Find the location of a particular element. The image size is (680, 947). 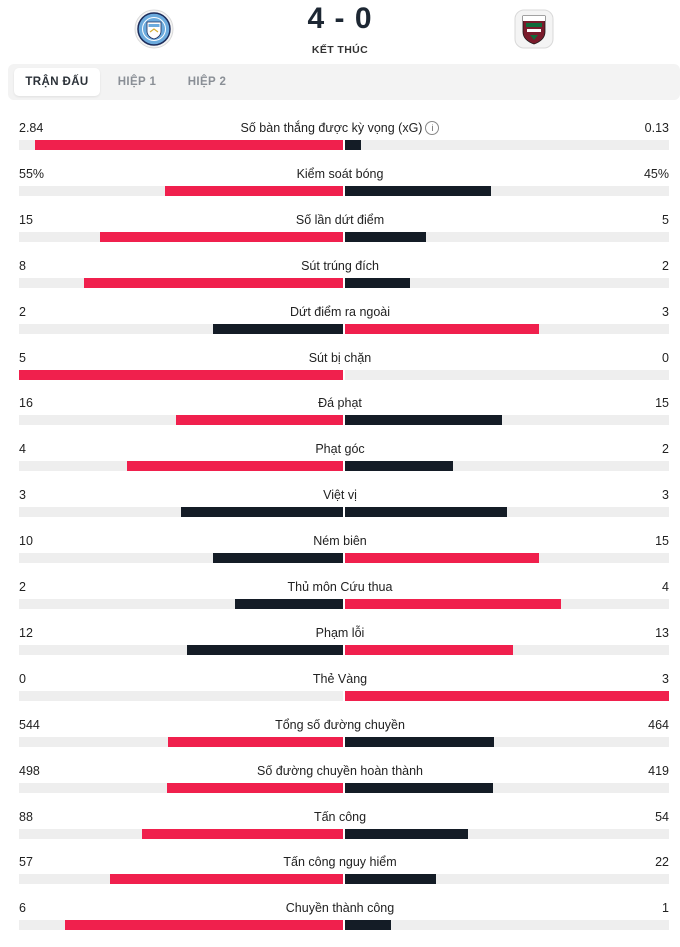

stat-home-value: 8 is located at coordinates (22, 265).